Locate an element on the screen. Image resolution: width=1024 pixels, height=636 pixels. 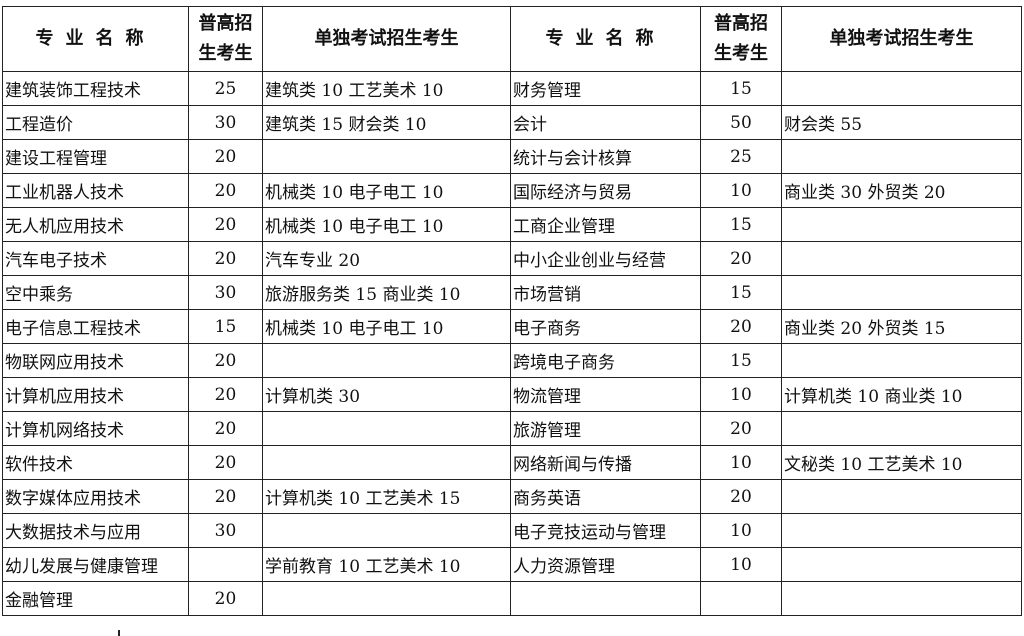
left-single-exam-cell: 计算机类 10 工艺美术 15 is located at coordinates (386, 496).